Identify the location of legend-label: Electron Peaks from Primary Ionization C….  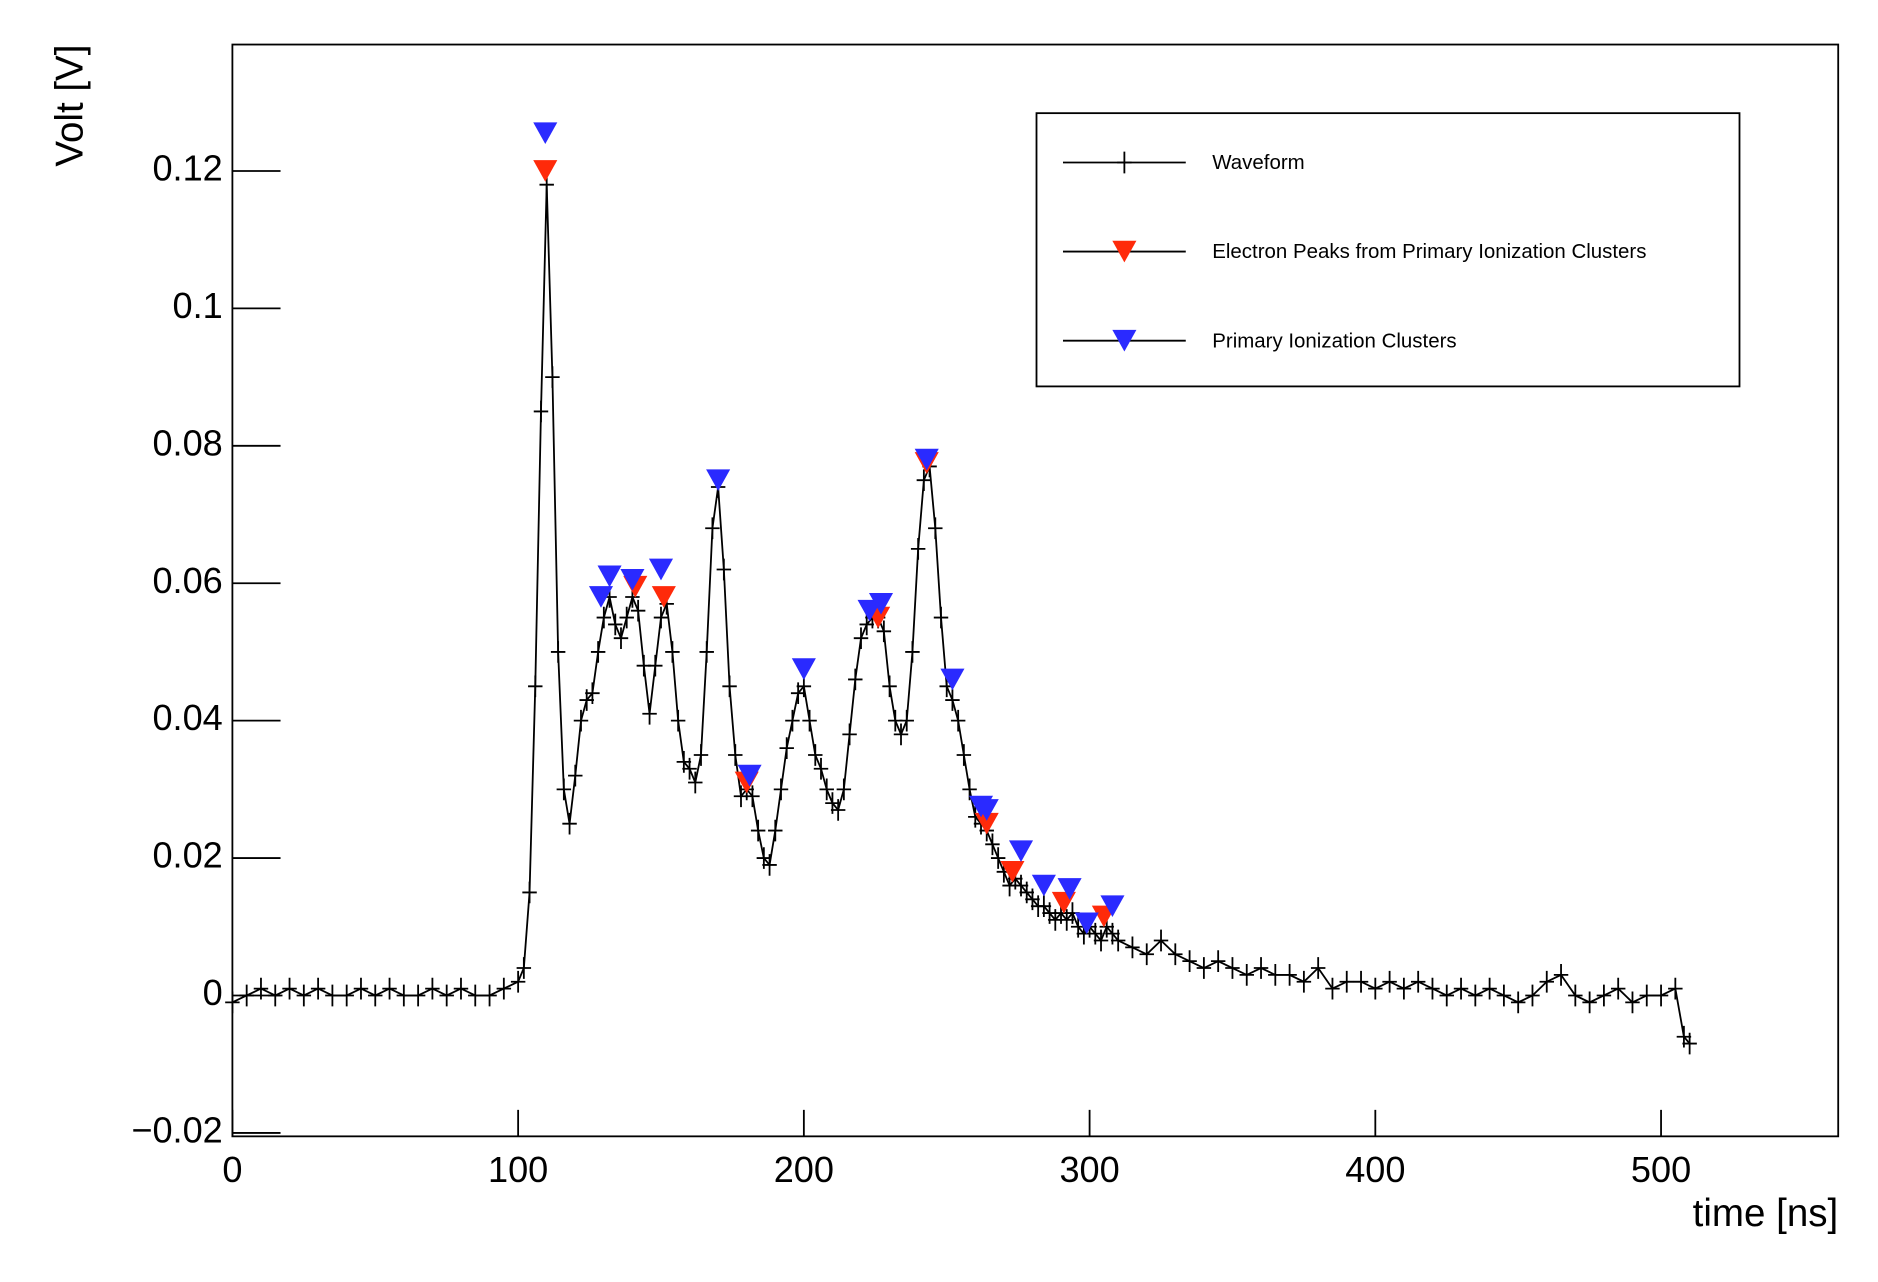
(1429, 251).